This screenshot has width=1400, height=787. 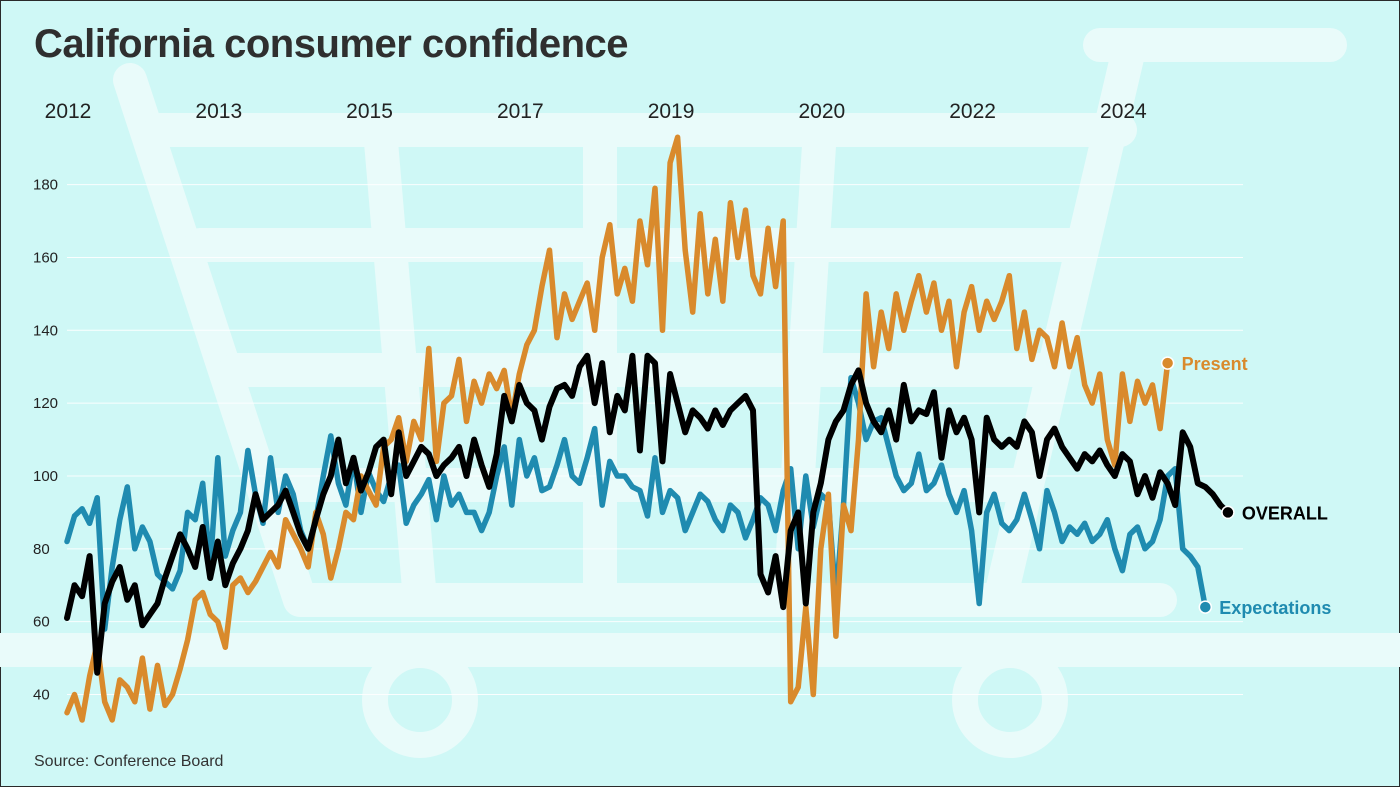 What do you see at coordinates (369, 111) in the screenshot?
I see `x-tick-label: 2015` at bounding box center [369, 111].